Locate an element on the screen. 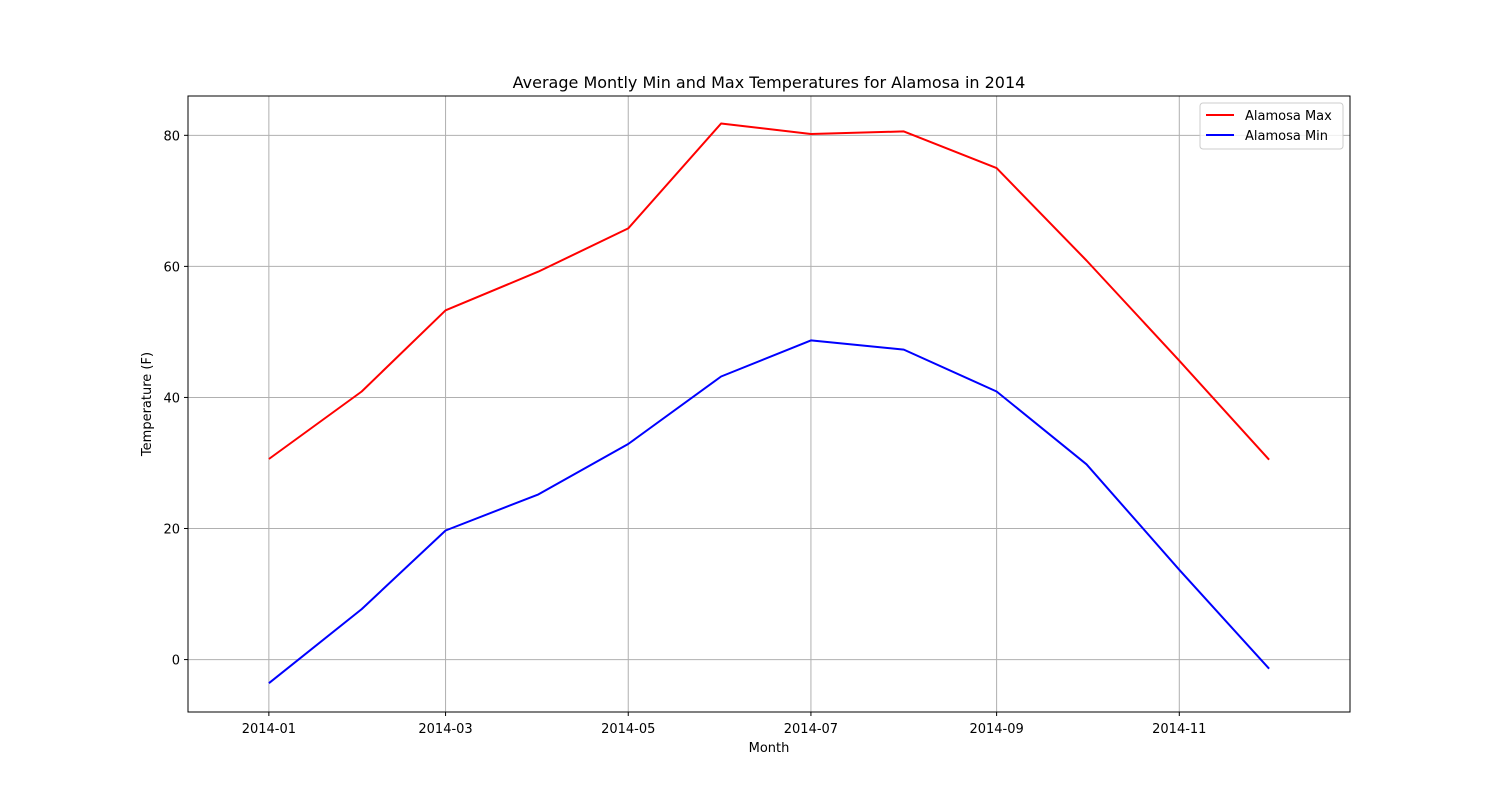  x-tick-label: 2014-05 is located at coordinates (628, 729).